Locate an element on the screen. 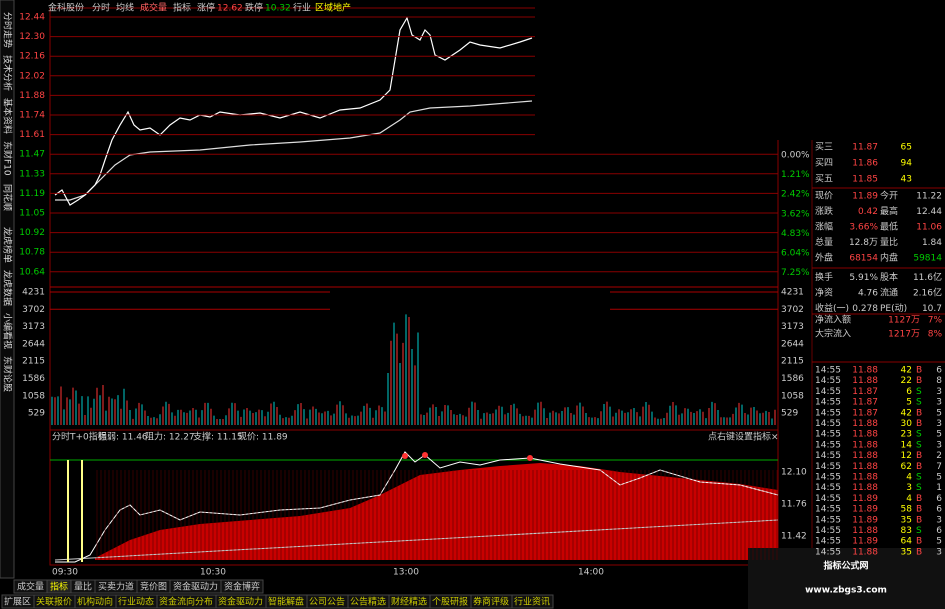 The image size is (945, 609). tab-label: 资金博弈 is located at coordinates (242, 587).